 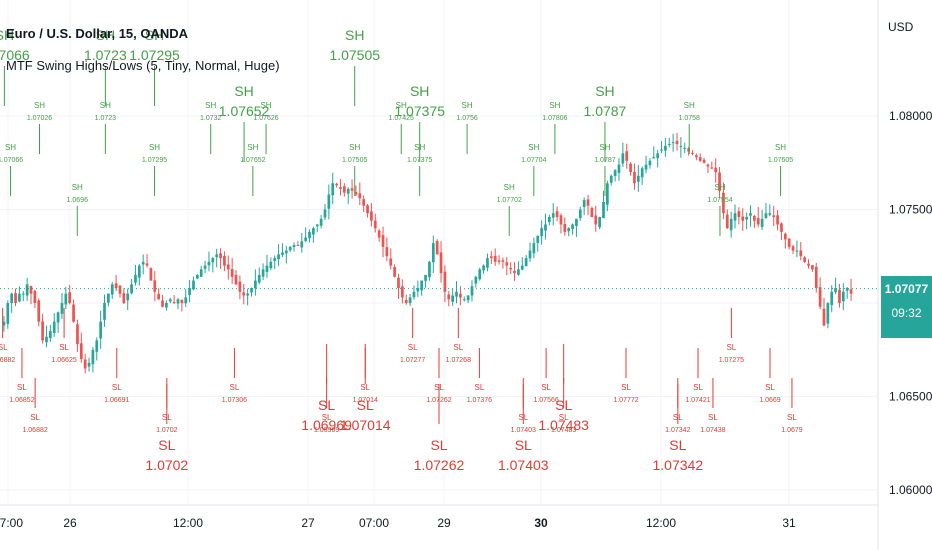 What do you see at coordinates (105, 55) in the screenshot?
I see `swing-high-value: 1.0723` at bounding box center [105, 55].